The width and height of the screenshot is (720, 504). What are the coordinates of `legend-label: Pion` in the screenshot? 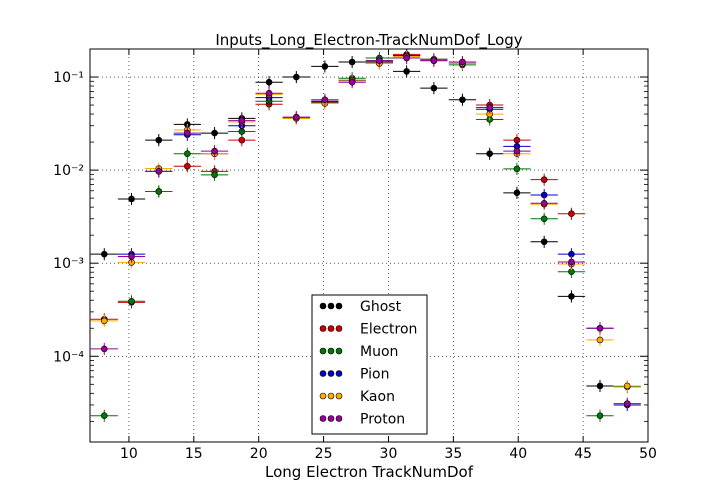 It's located at (374, 375).